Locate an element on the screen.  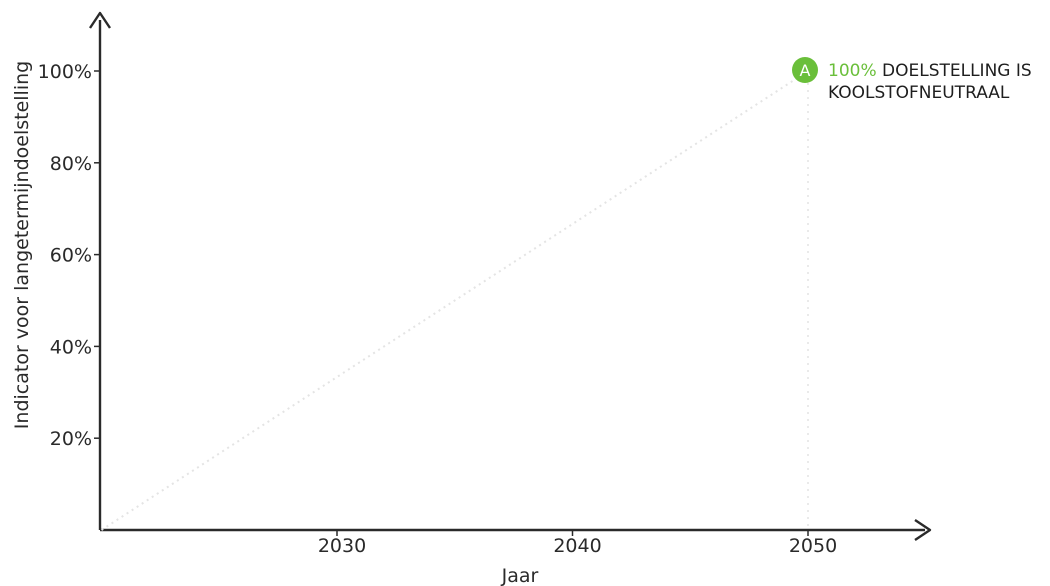
annotation-marker-letter: A is located at coordinates (805, 70).